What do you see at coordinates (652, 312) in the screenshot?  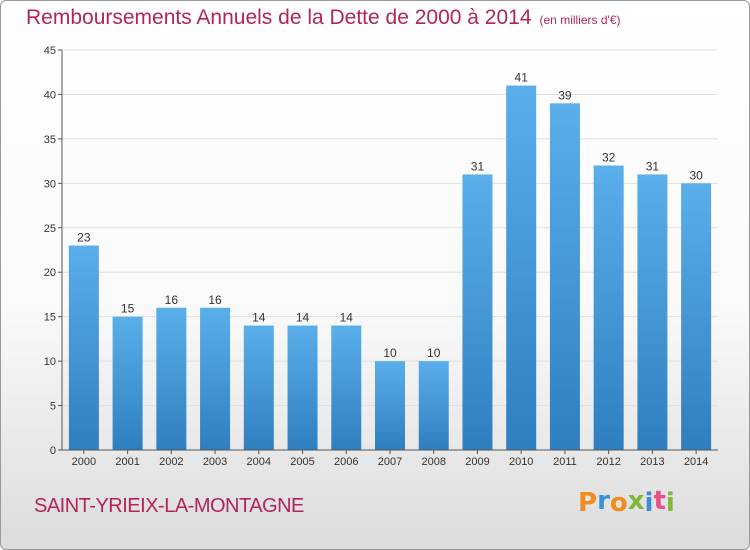 I see `bar-2013` at bounding box center [652, 312].